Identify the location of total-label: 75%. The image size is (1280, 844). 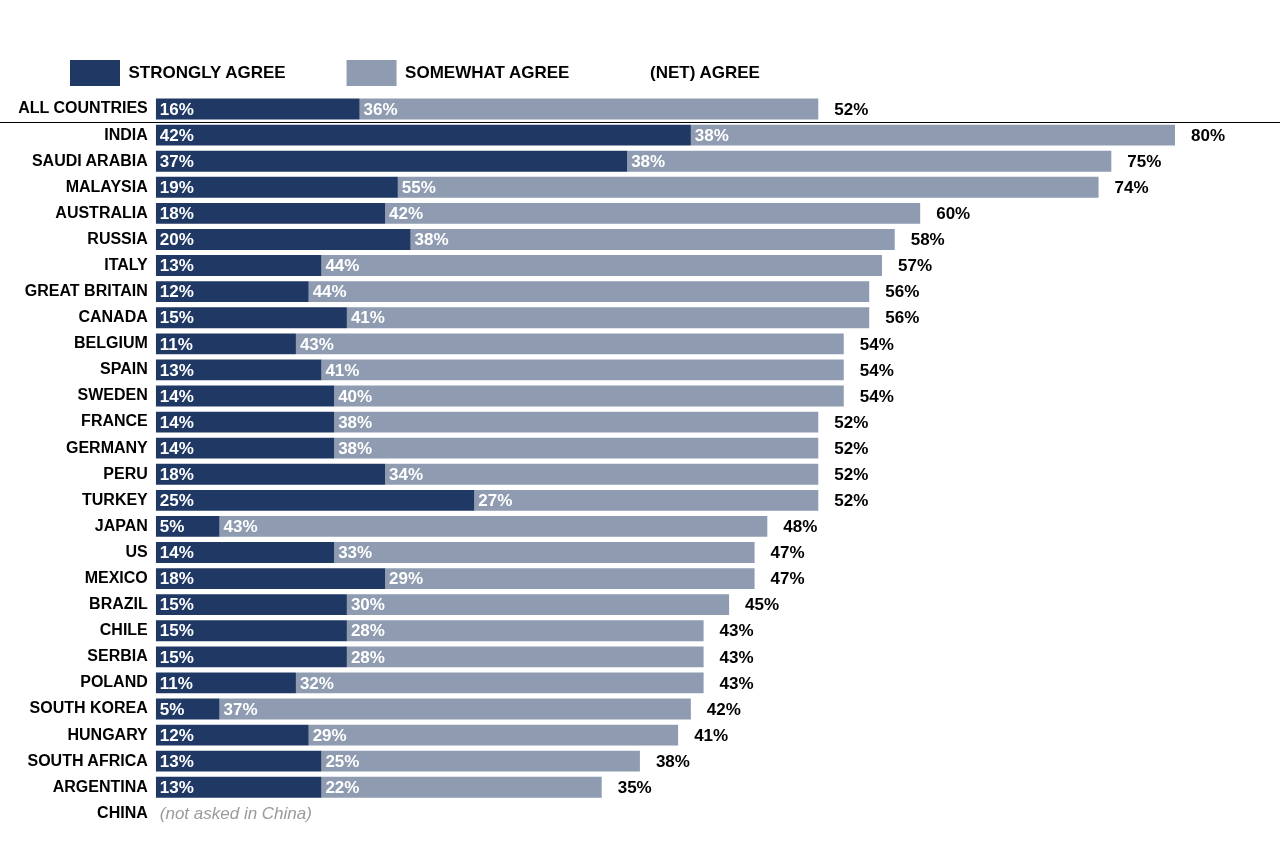
(1144, 161).